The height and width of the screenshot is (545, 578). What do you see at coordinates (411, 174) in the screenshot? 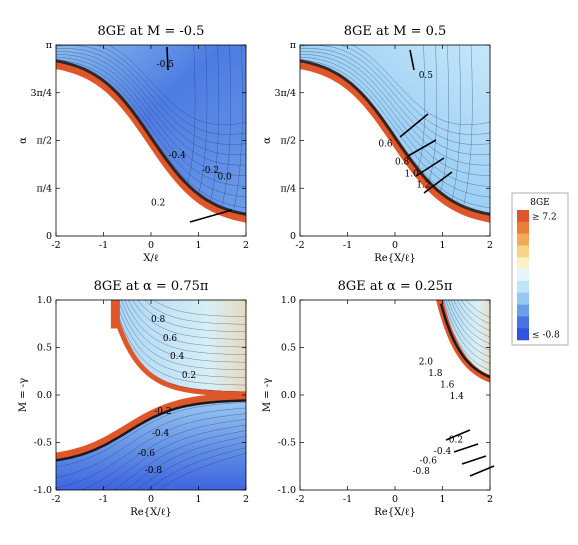
I see `contour-label: 1.0` at bounding box center [411, 174].